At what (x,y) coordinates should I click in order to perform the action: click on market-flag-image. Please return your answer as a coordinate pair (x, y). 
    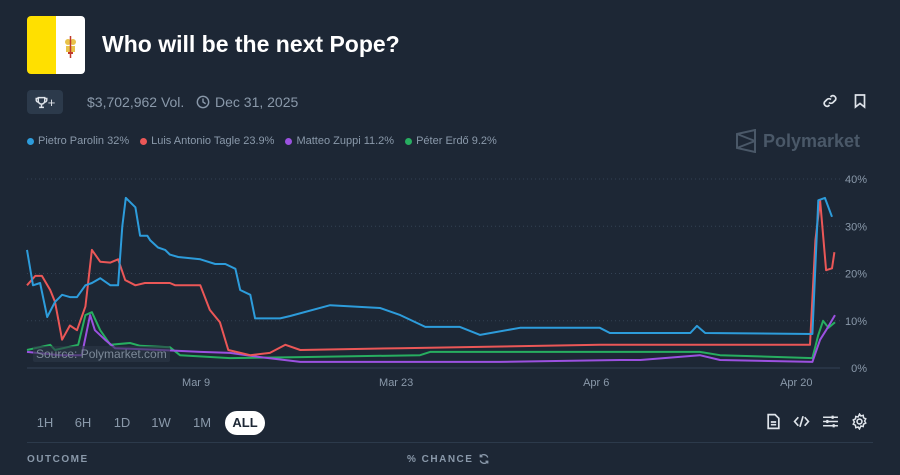
    Looking at the image, I should click on (56, 45).